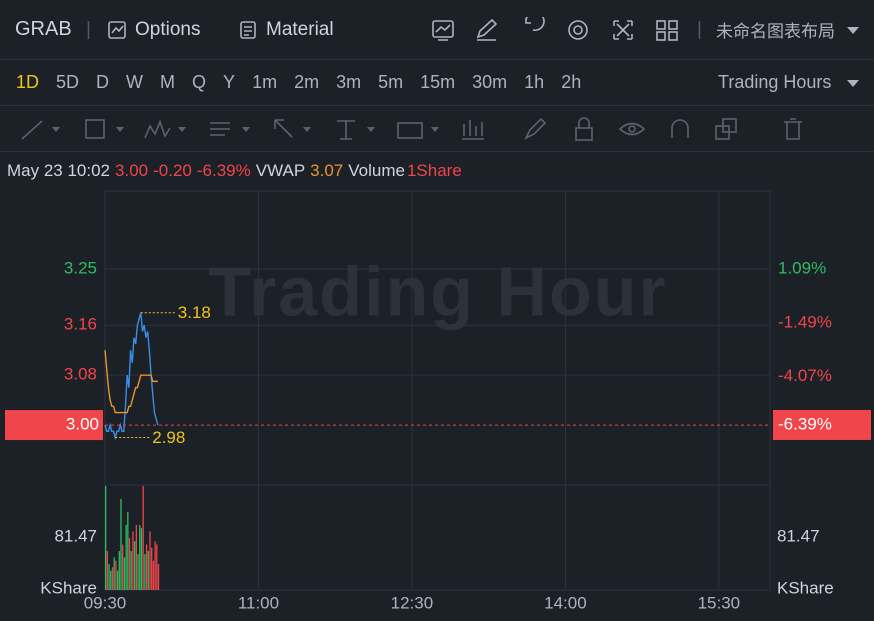 The height and width of the screenshot is (621, 874). I want to click on options-button: Options, so click(153, 30).